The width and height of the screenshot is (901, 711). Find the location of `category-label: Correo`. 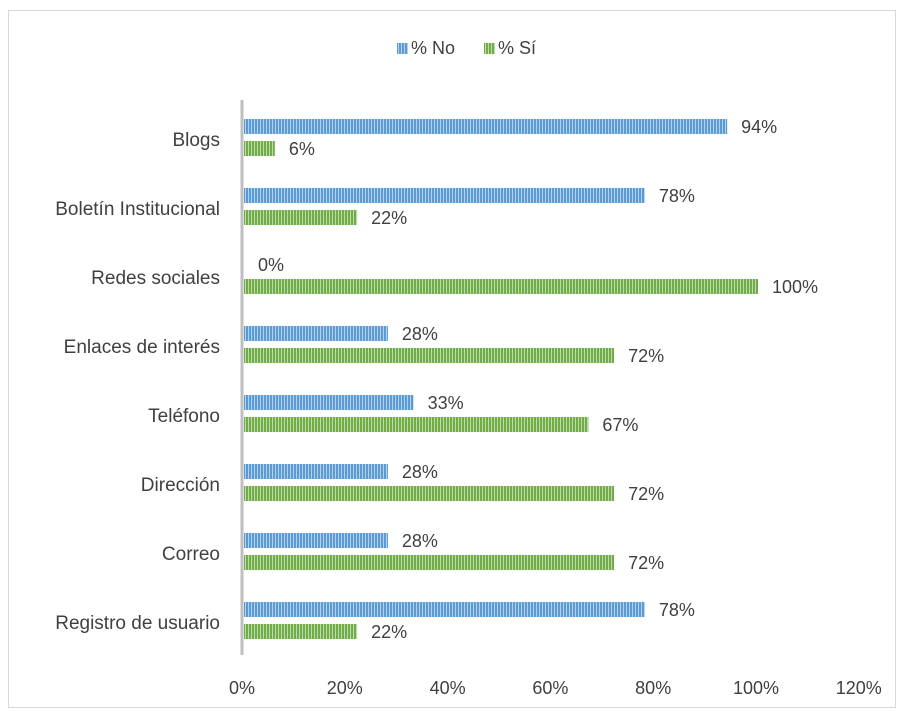

category-label: Correo is located at coordinates (191, 554).